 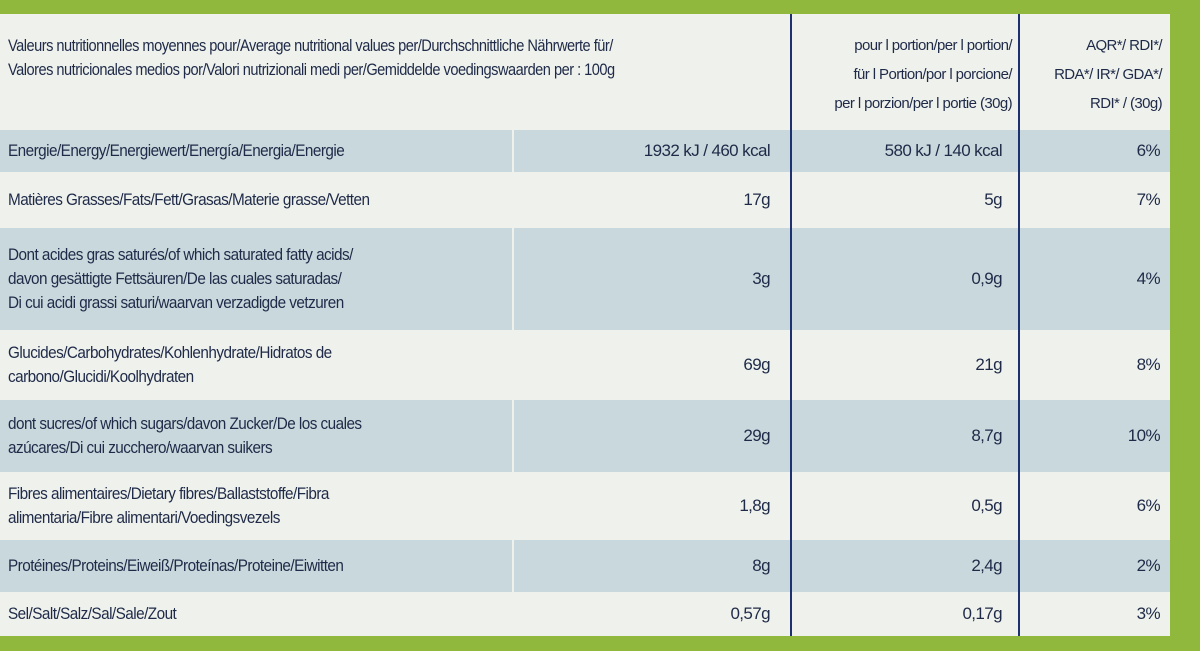 What do you see at coordinates (1148, 199) in the screenshot?
I see `rdi-value: 7%` at bounding box center [1148, 199].